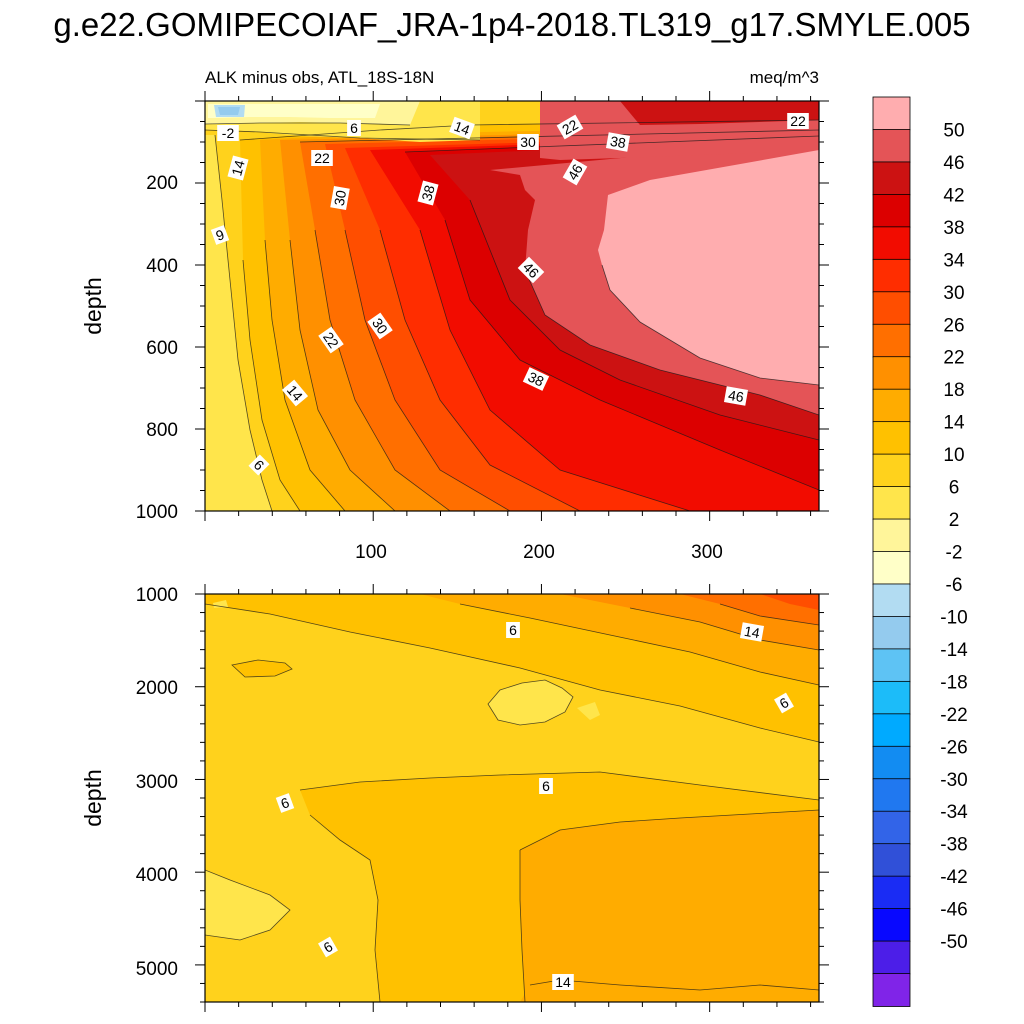 The width and height of the screenshot is (1024, 1024). Describe the element at coordinates (954, 520) in the screenshot. I see `colorbar-label: 2` at that location.